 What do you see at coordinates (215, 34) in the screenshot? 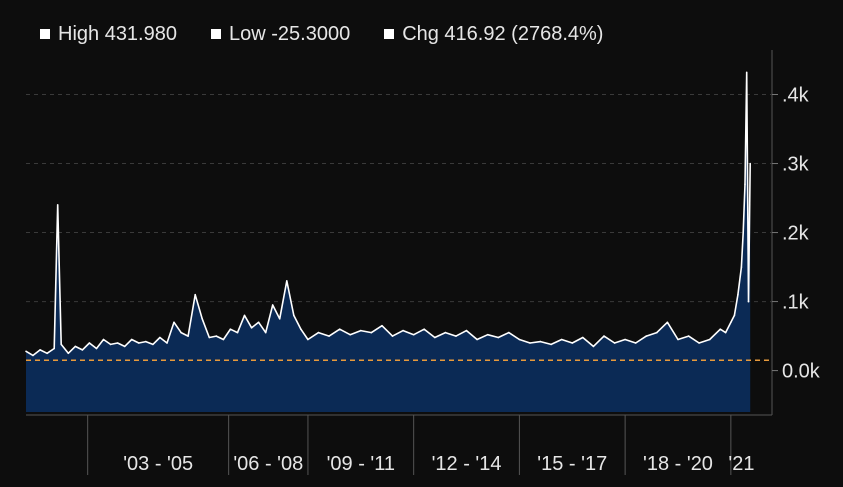
I see `legend-low-swatch-icon` at bounding box center [215, 34].